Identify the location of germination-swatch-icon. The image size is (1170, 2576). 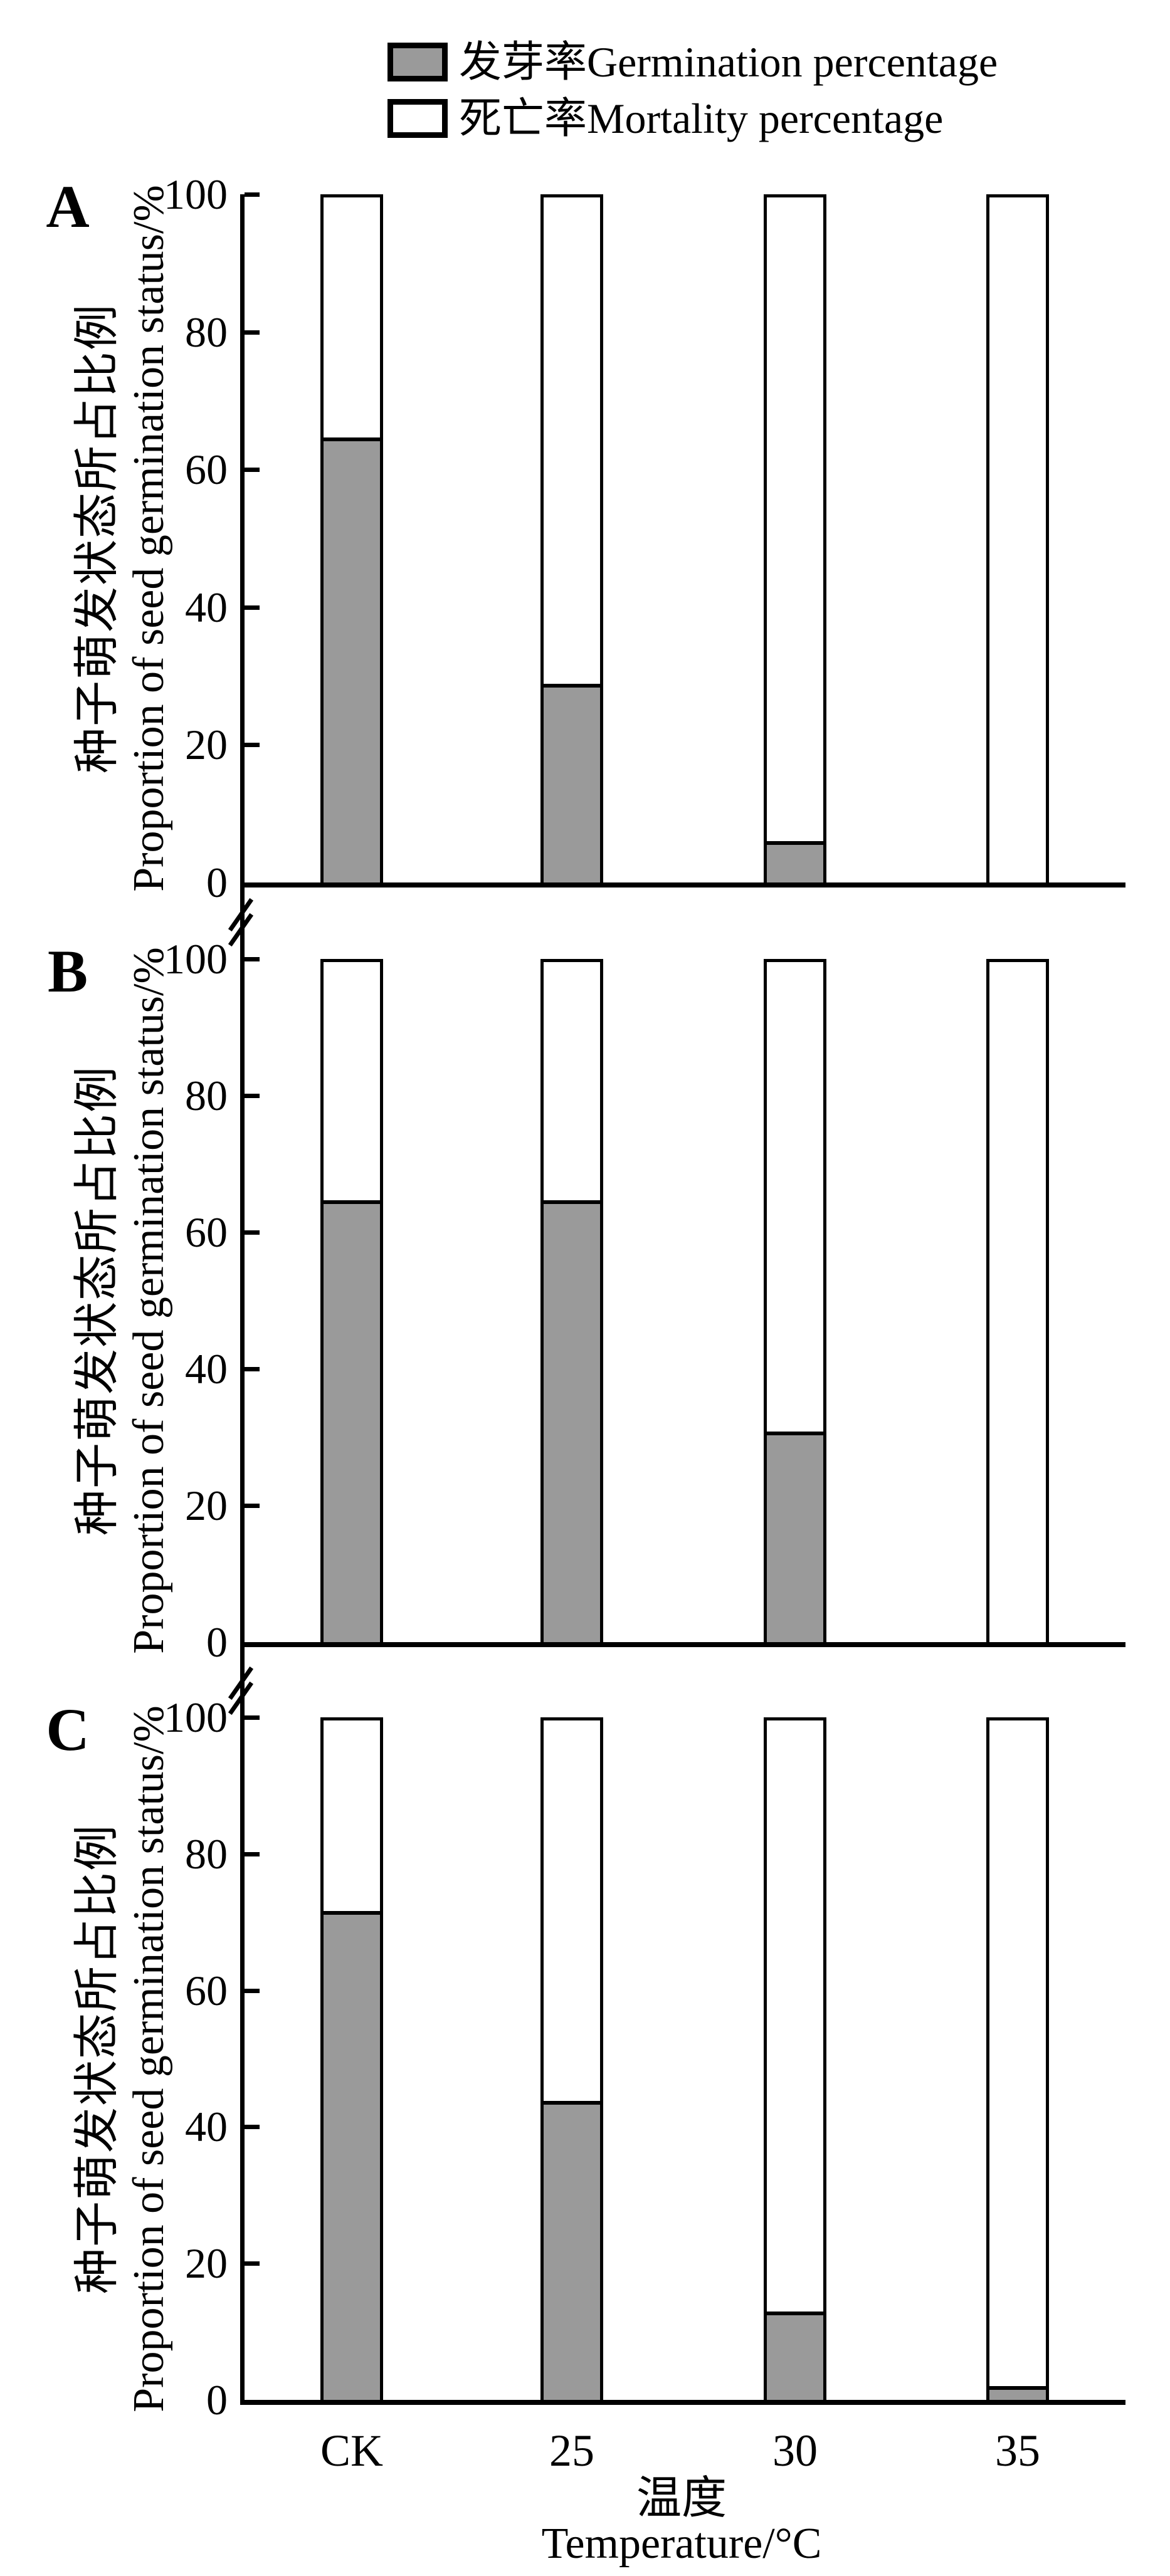
(417, 62).